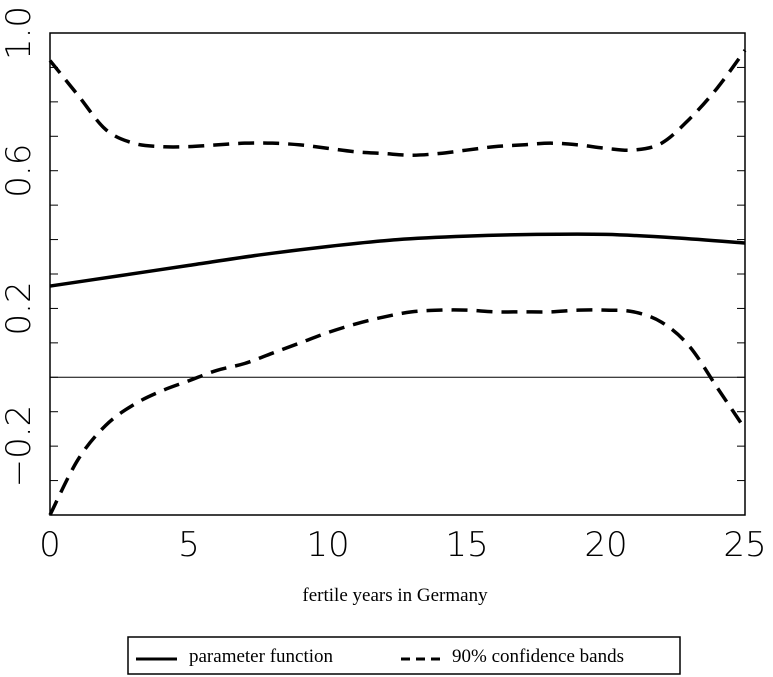  Describe the element at coordinates (397, 103) in the screenshot. I see `series-upper-confidence-band` at that location.